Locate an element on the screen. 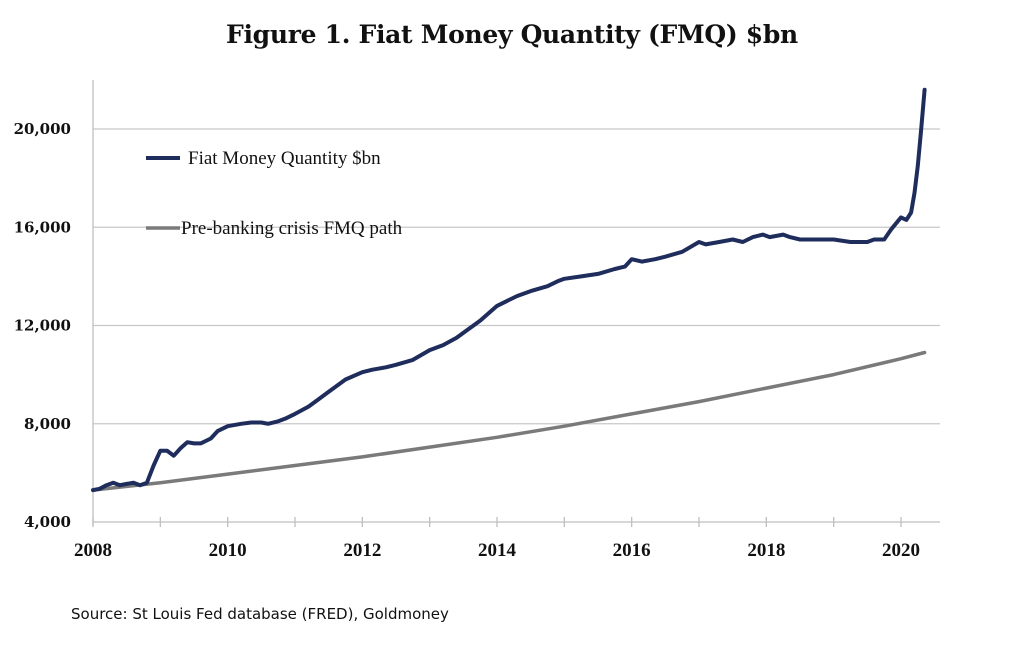 This screenshot has height=650, width=1024. x-tick-label: 2018 is located at coordinates (766, 550).